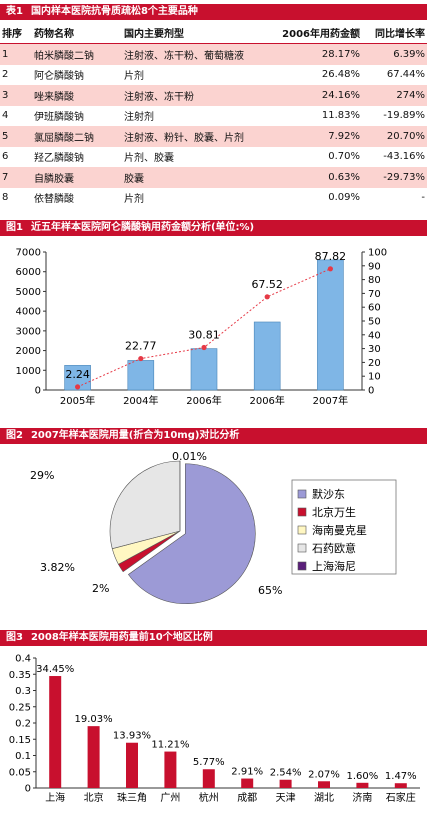 Image resolution: width=427 pixels, height=819 pixels. Describe the element at coordinates (324, 774) in the screenshot. I see `data-label: 2.07%` at that location.